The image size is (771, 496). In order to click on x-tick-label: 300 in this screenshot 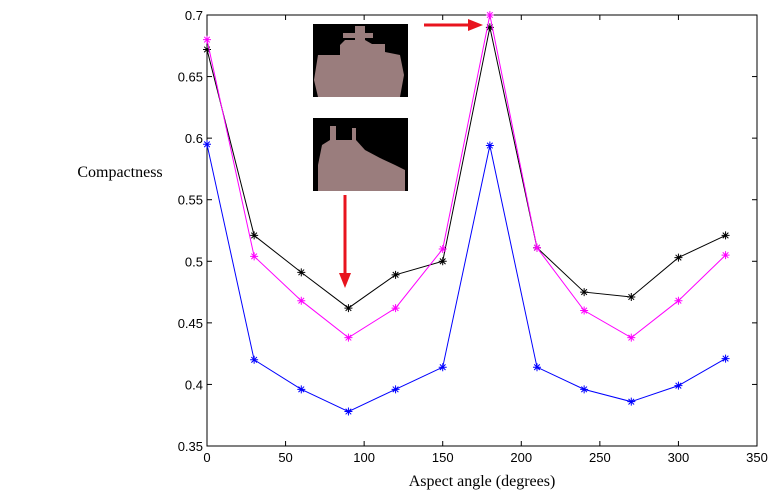, I will do `click(679, 457)`.